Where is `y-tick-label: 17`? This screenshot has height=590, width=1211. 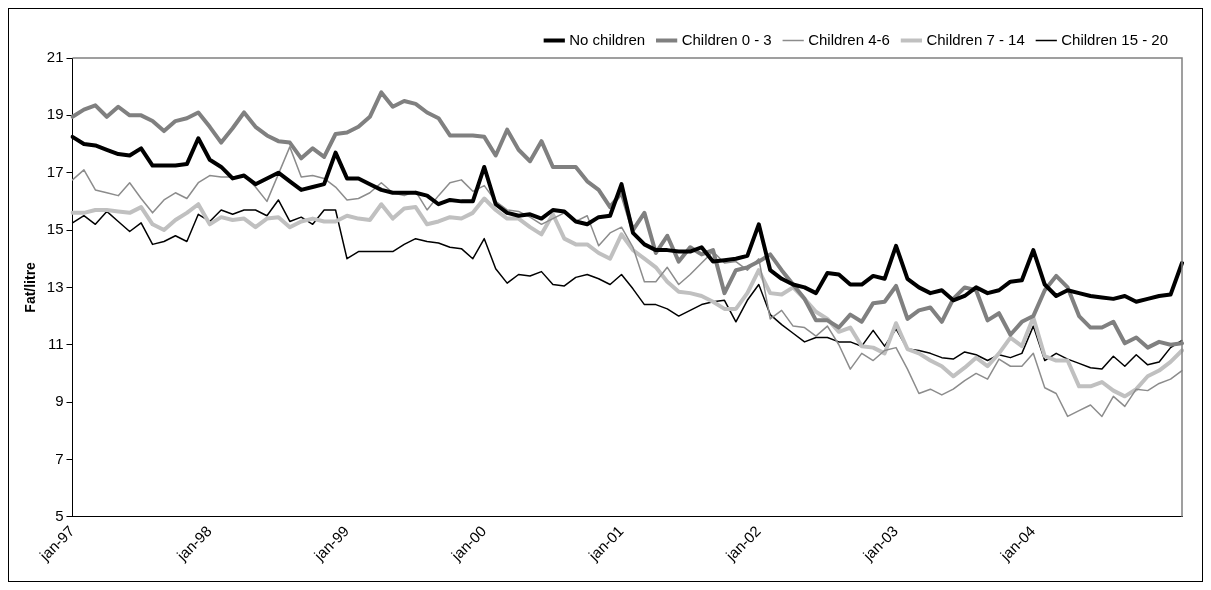 y-tick-label: 17 is located at coordinates (55, 171).